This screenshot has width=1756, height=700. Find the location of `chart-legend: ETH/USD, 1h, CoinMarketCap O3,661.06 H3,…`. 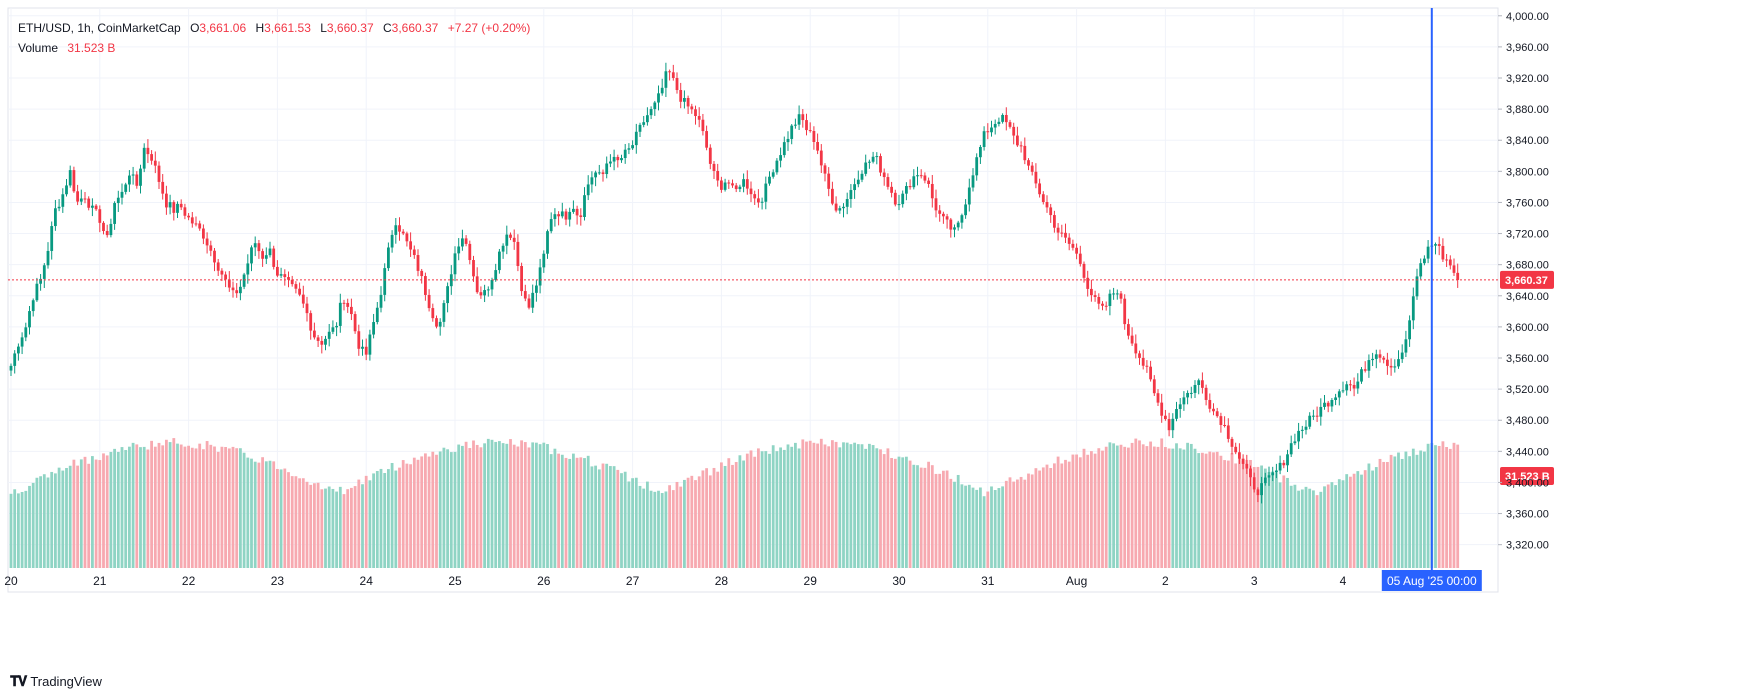

chart-legend: ETH/USD, 1h, CoinMarketCap O3,661.06 H3,… is located at coordinates (274, 38).